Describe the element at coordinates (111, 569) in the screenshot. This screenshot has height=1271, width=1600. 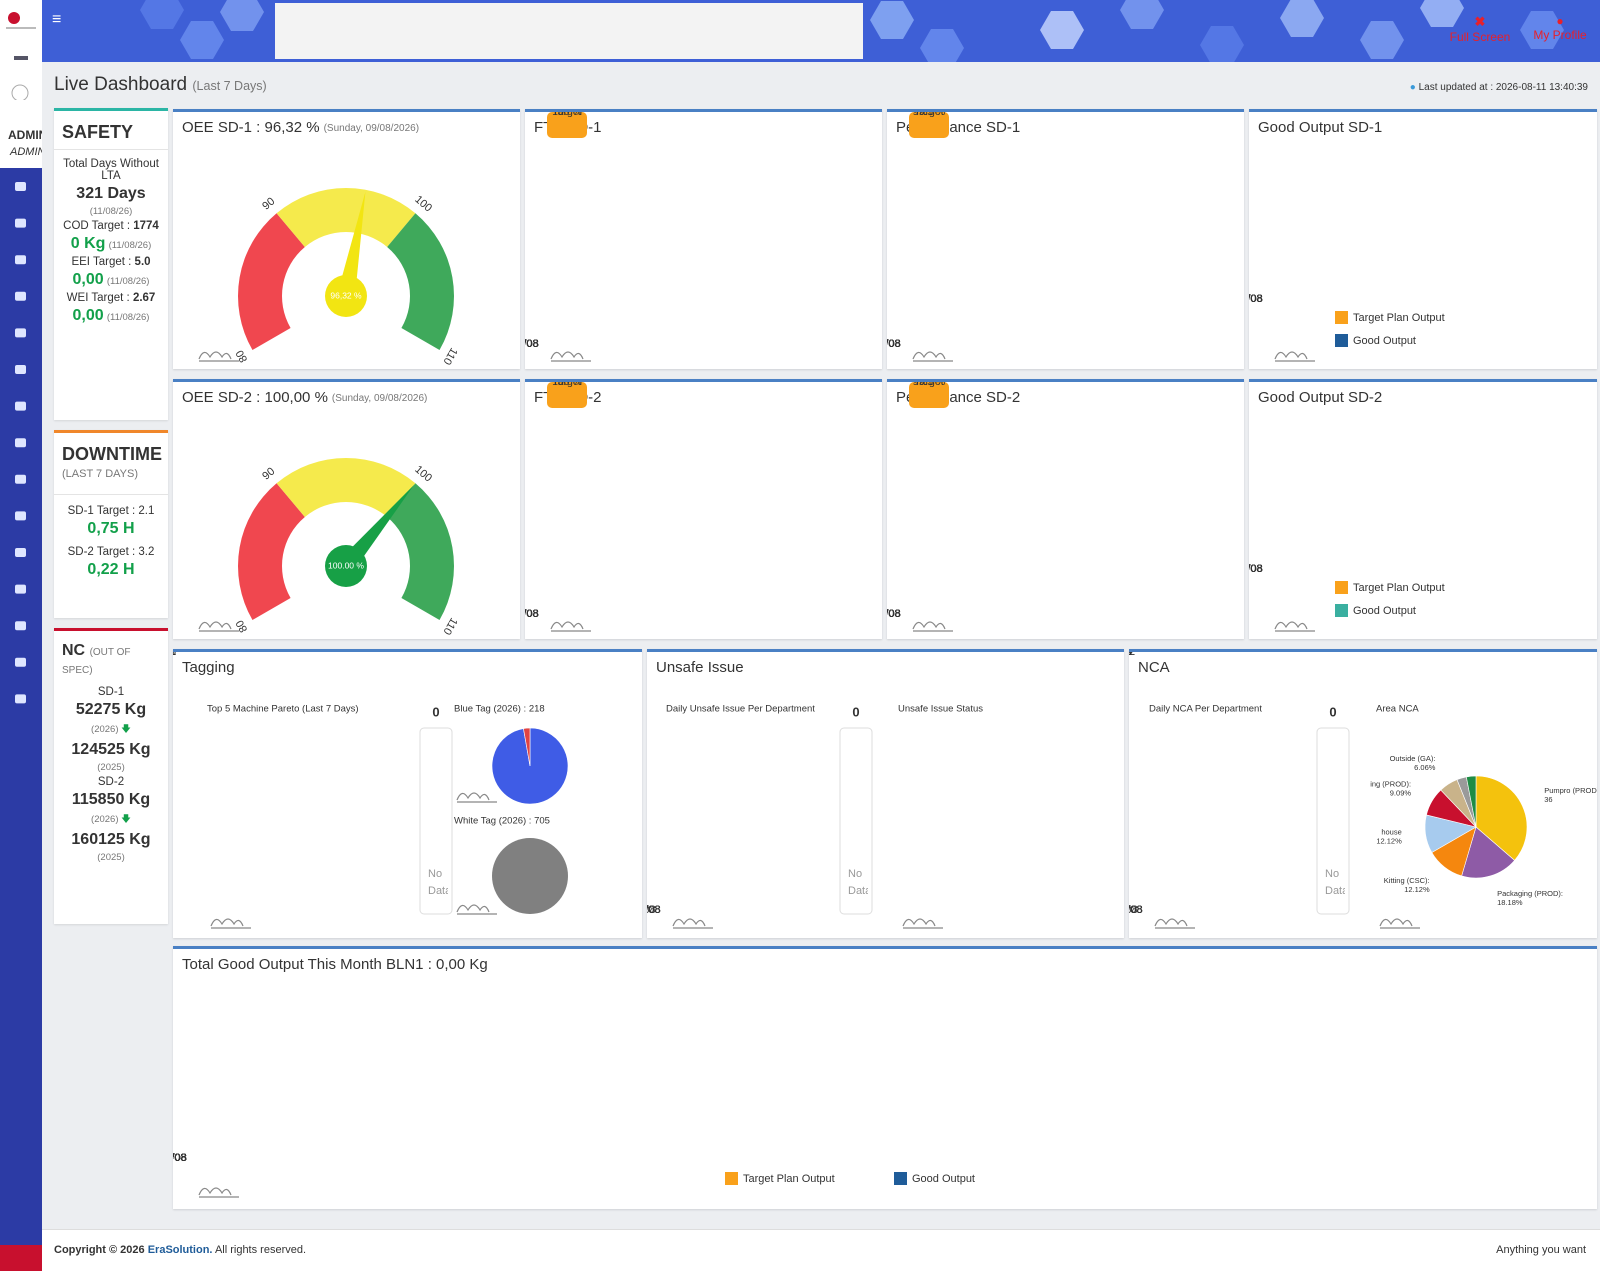
I see `value: 0,22 H` at that location.